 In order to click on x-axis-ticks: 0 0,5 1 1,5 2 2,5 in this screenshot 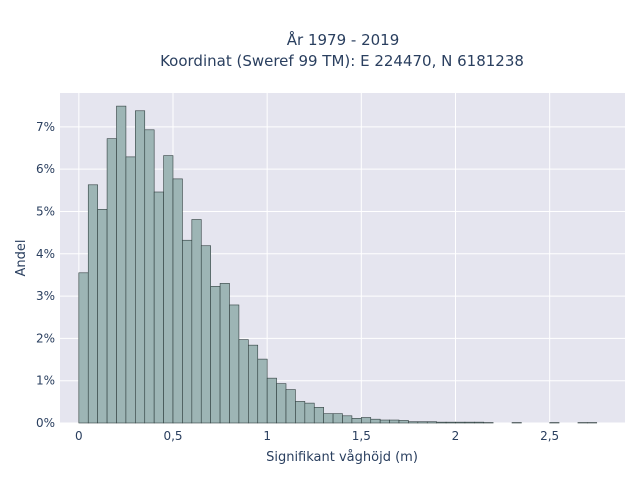, I will do `click(317, 436)`.